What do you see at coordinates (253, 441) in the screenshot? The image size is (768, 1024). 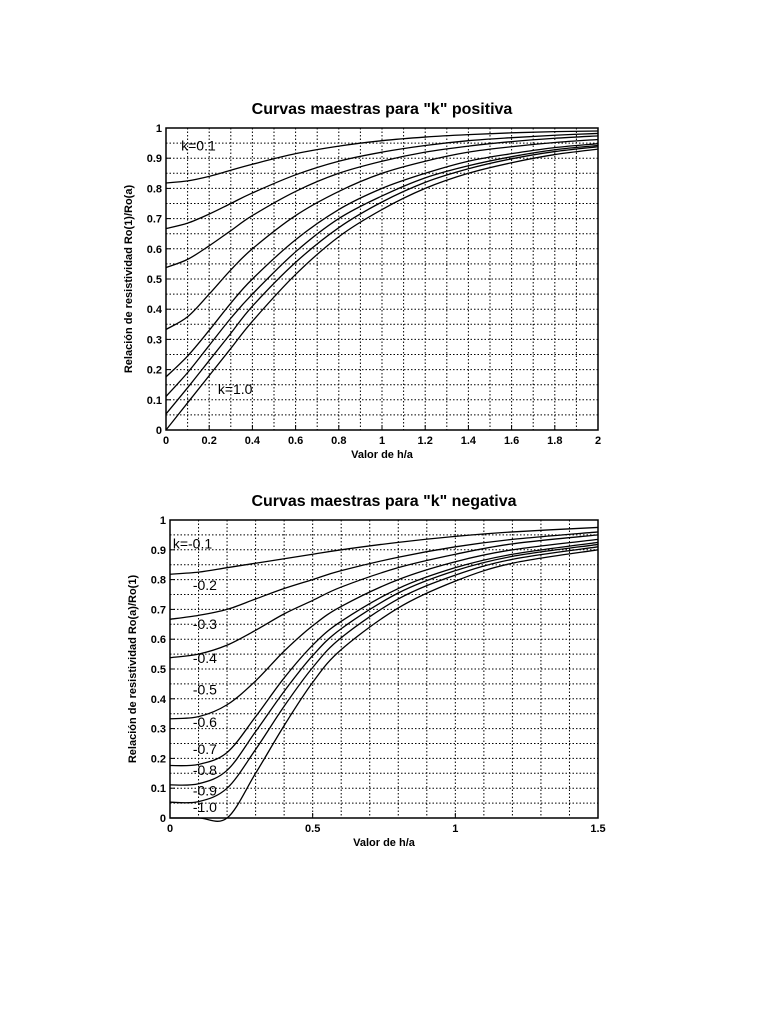 I see `x-tick-label: 0.4` at bounding box center [253, 441].